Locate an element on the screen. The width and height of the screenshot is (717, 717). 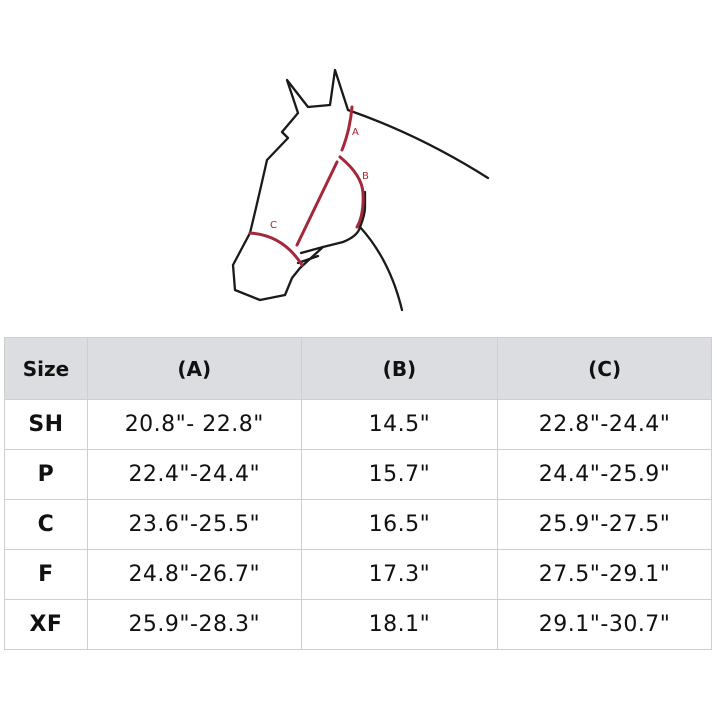
a-cell: 23.6"-25.5" is located at coordinates (194, 524).